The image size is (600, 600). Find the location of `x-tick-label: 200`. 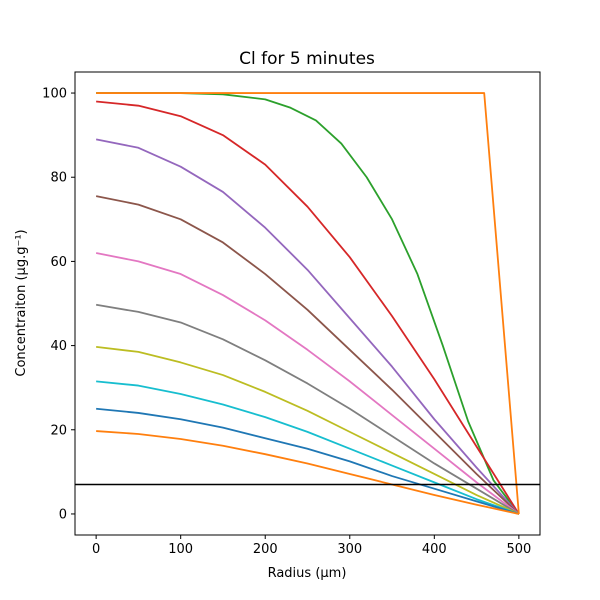

x-tick-label: 200 is located at coordinates (265, 549).